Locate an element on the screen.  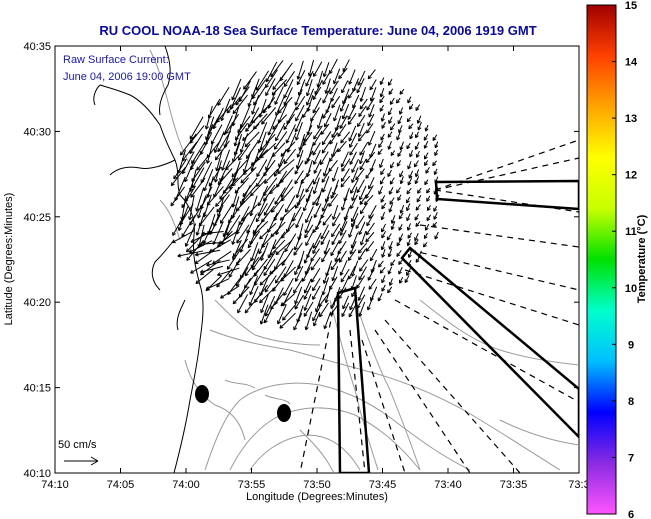
scale-arrow is located at coordinates (81, 461).